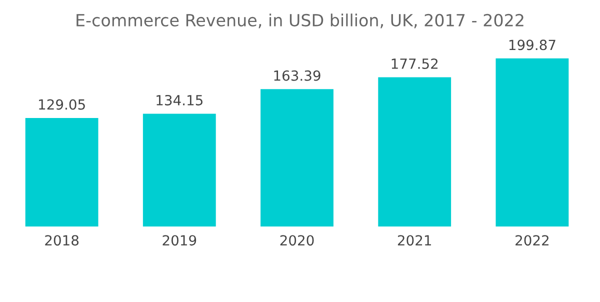  Describe the element at coordinates (300, 21) in the screenshot. I see `chart-title: E-commerce Revenue, in USD billion, UK, 2017 - 2022` at that location.